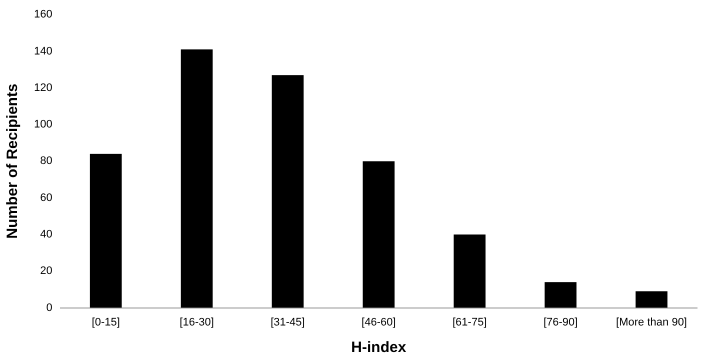  I want to click on x-tick-label: [31-45], so click(287, 322).